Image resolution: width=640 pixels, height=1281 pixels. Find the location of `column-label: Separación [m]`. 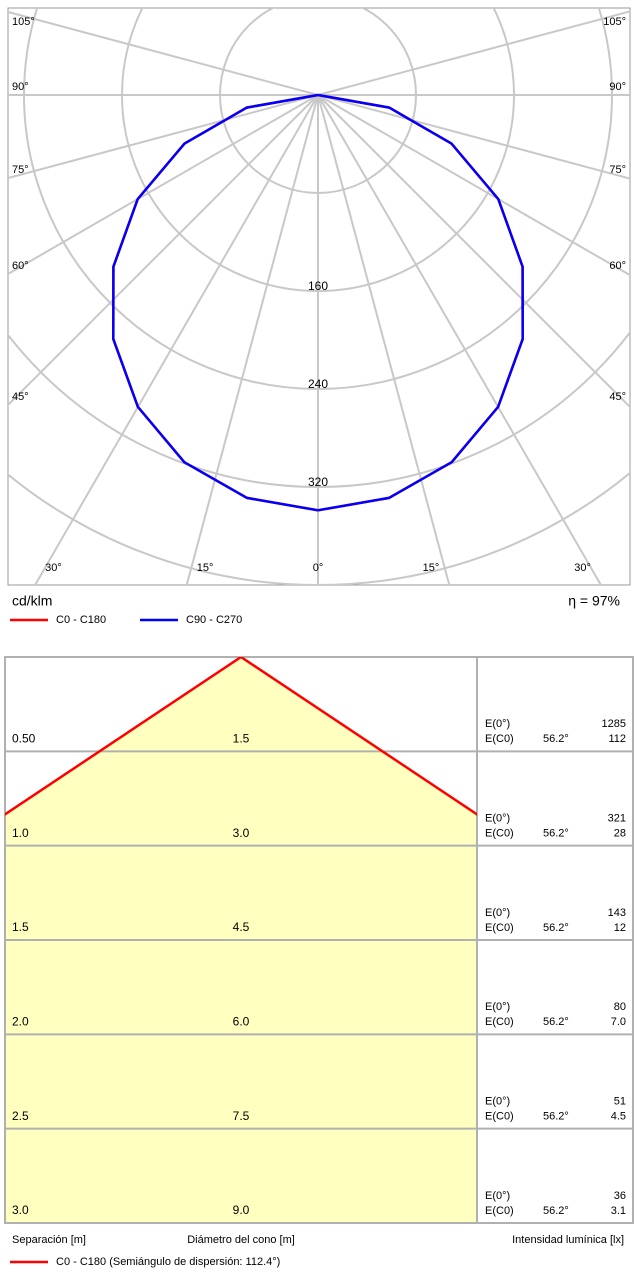

column-label: Separación [m] is located at coordinates (49, 1240).